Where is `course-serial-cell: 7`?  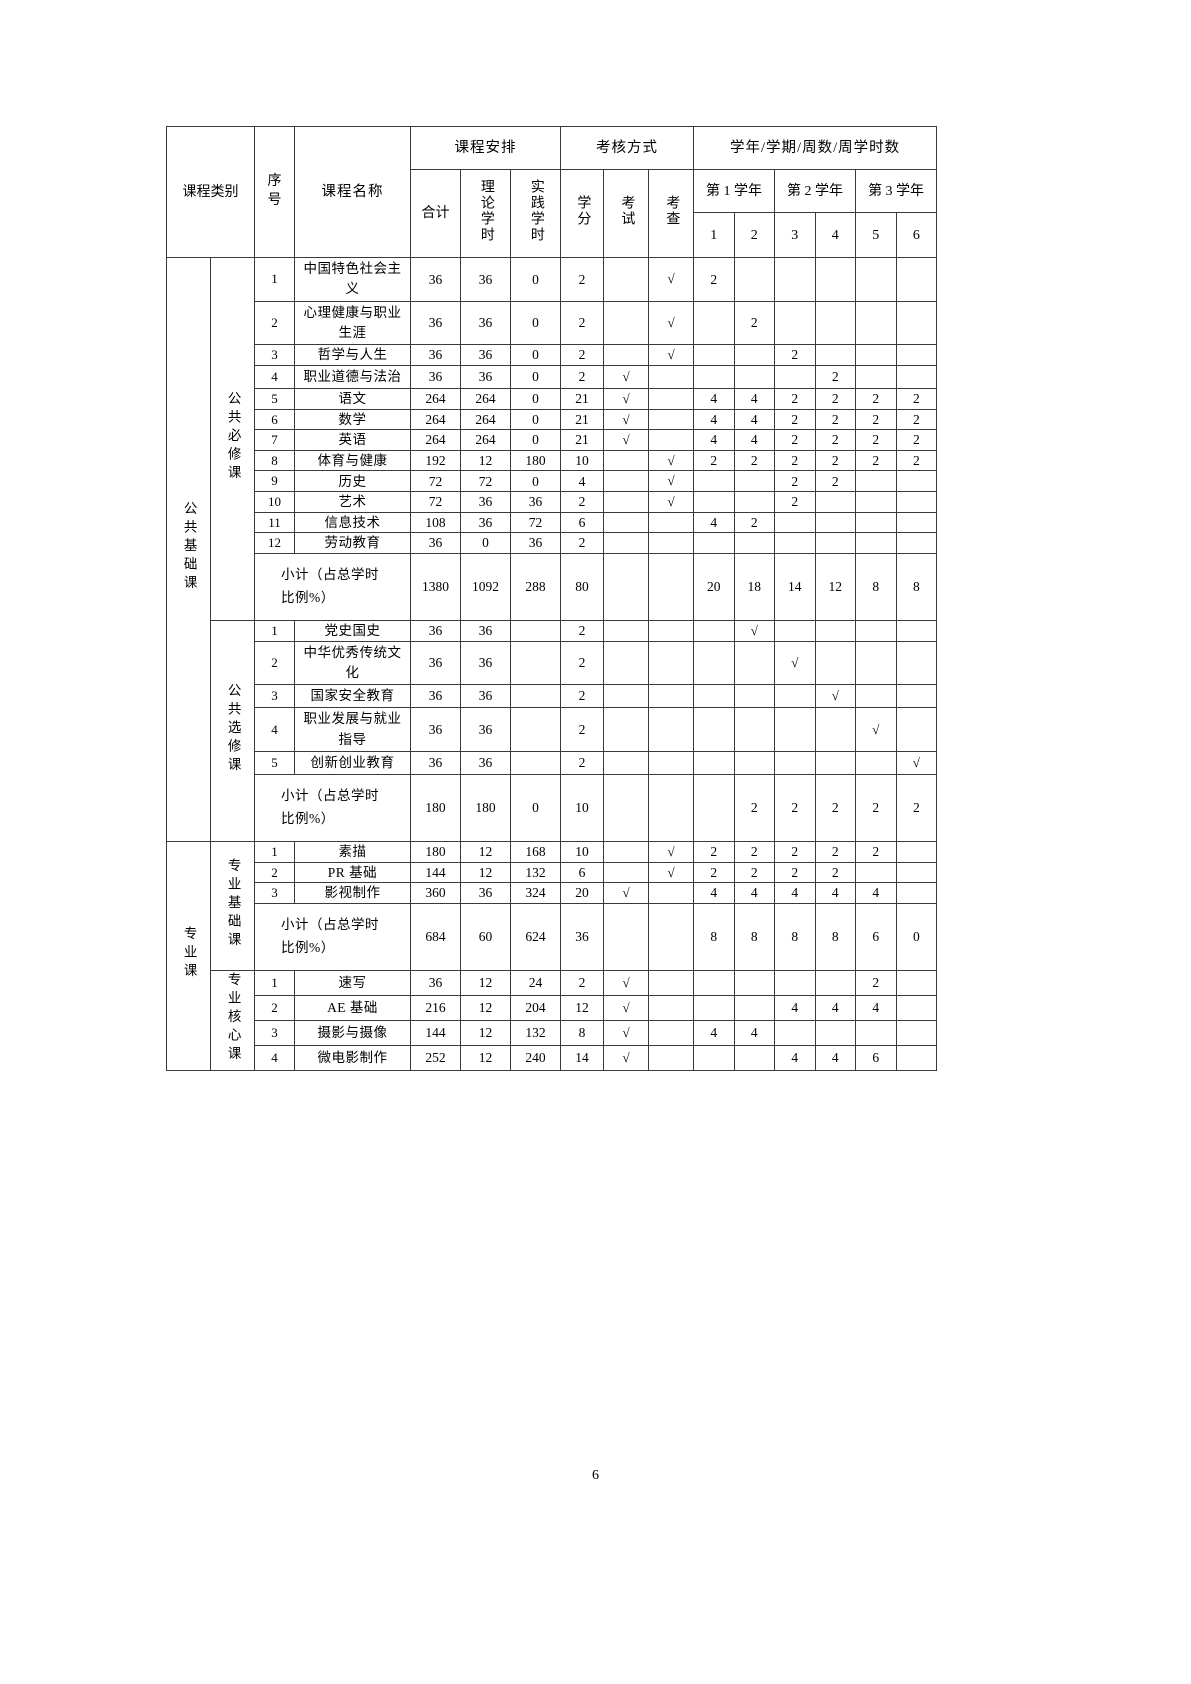 course-serial-cell: 7 is located at coordinates (274, 440).